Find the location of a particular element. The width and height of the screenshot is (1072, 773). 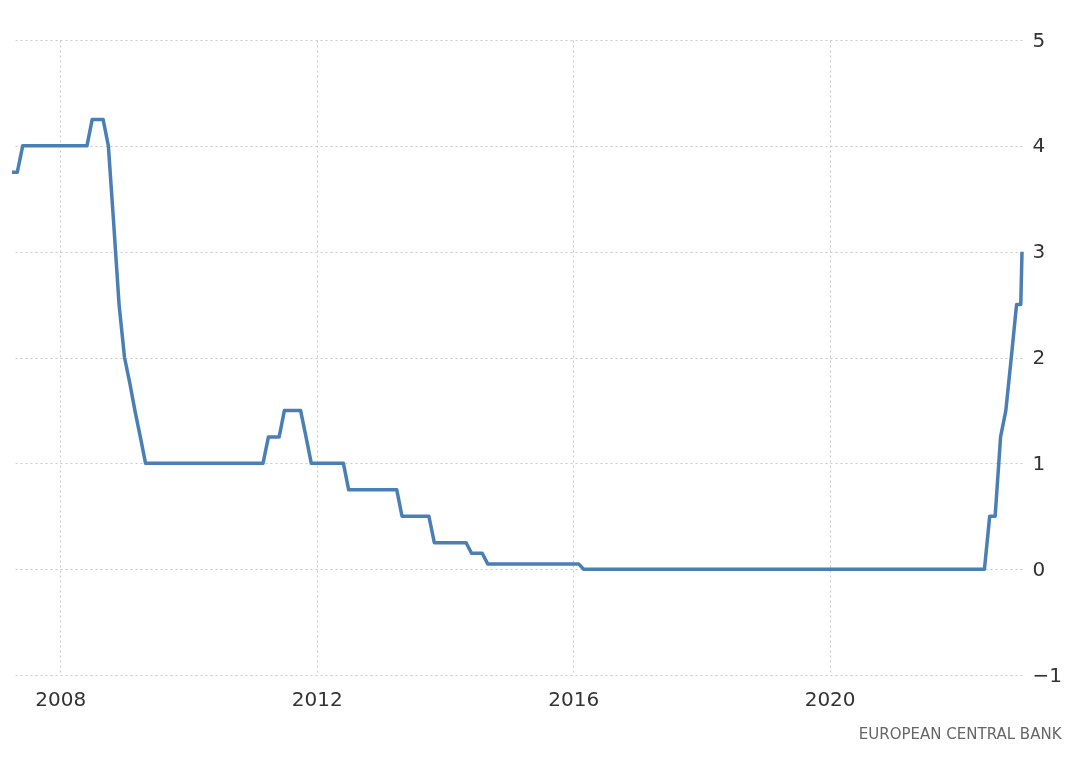

x-tick-label: 2012 is located at coordinates (317, 698).